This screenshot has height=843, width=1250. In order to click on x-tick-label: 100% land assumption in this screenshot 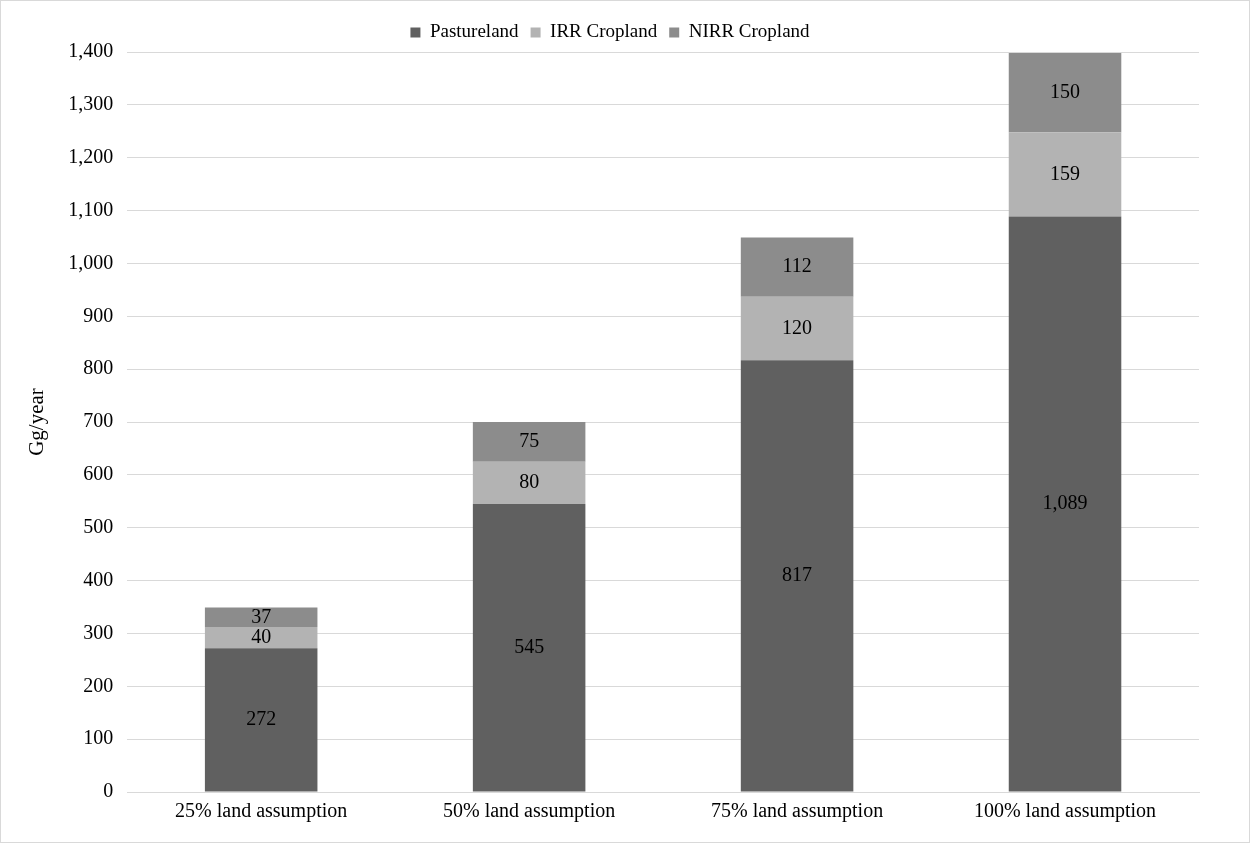, I will do `click(1065, 811)`.